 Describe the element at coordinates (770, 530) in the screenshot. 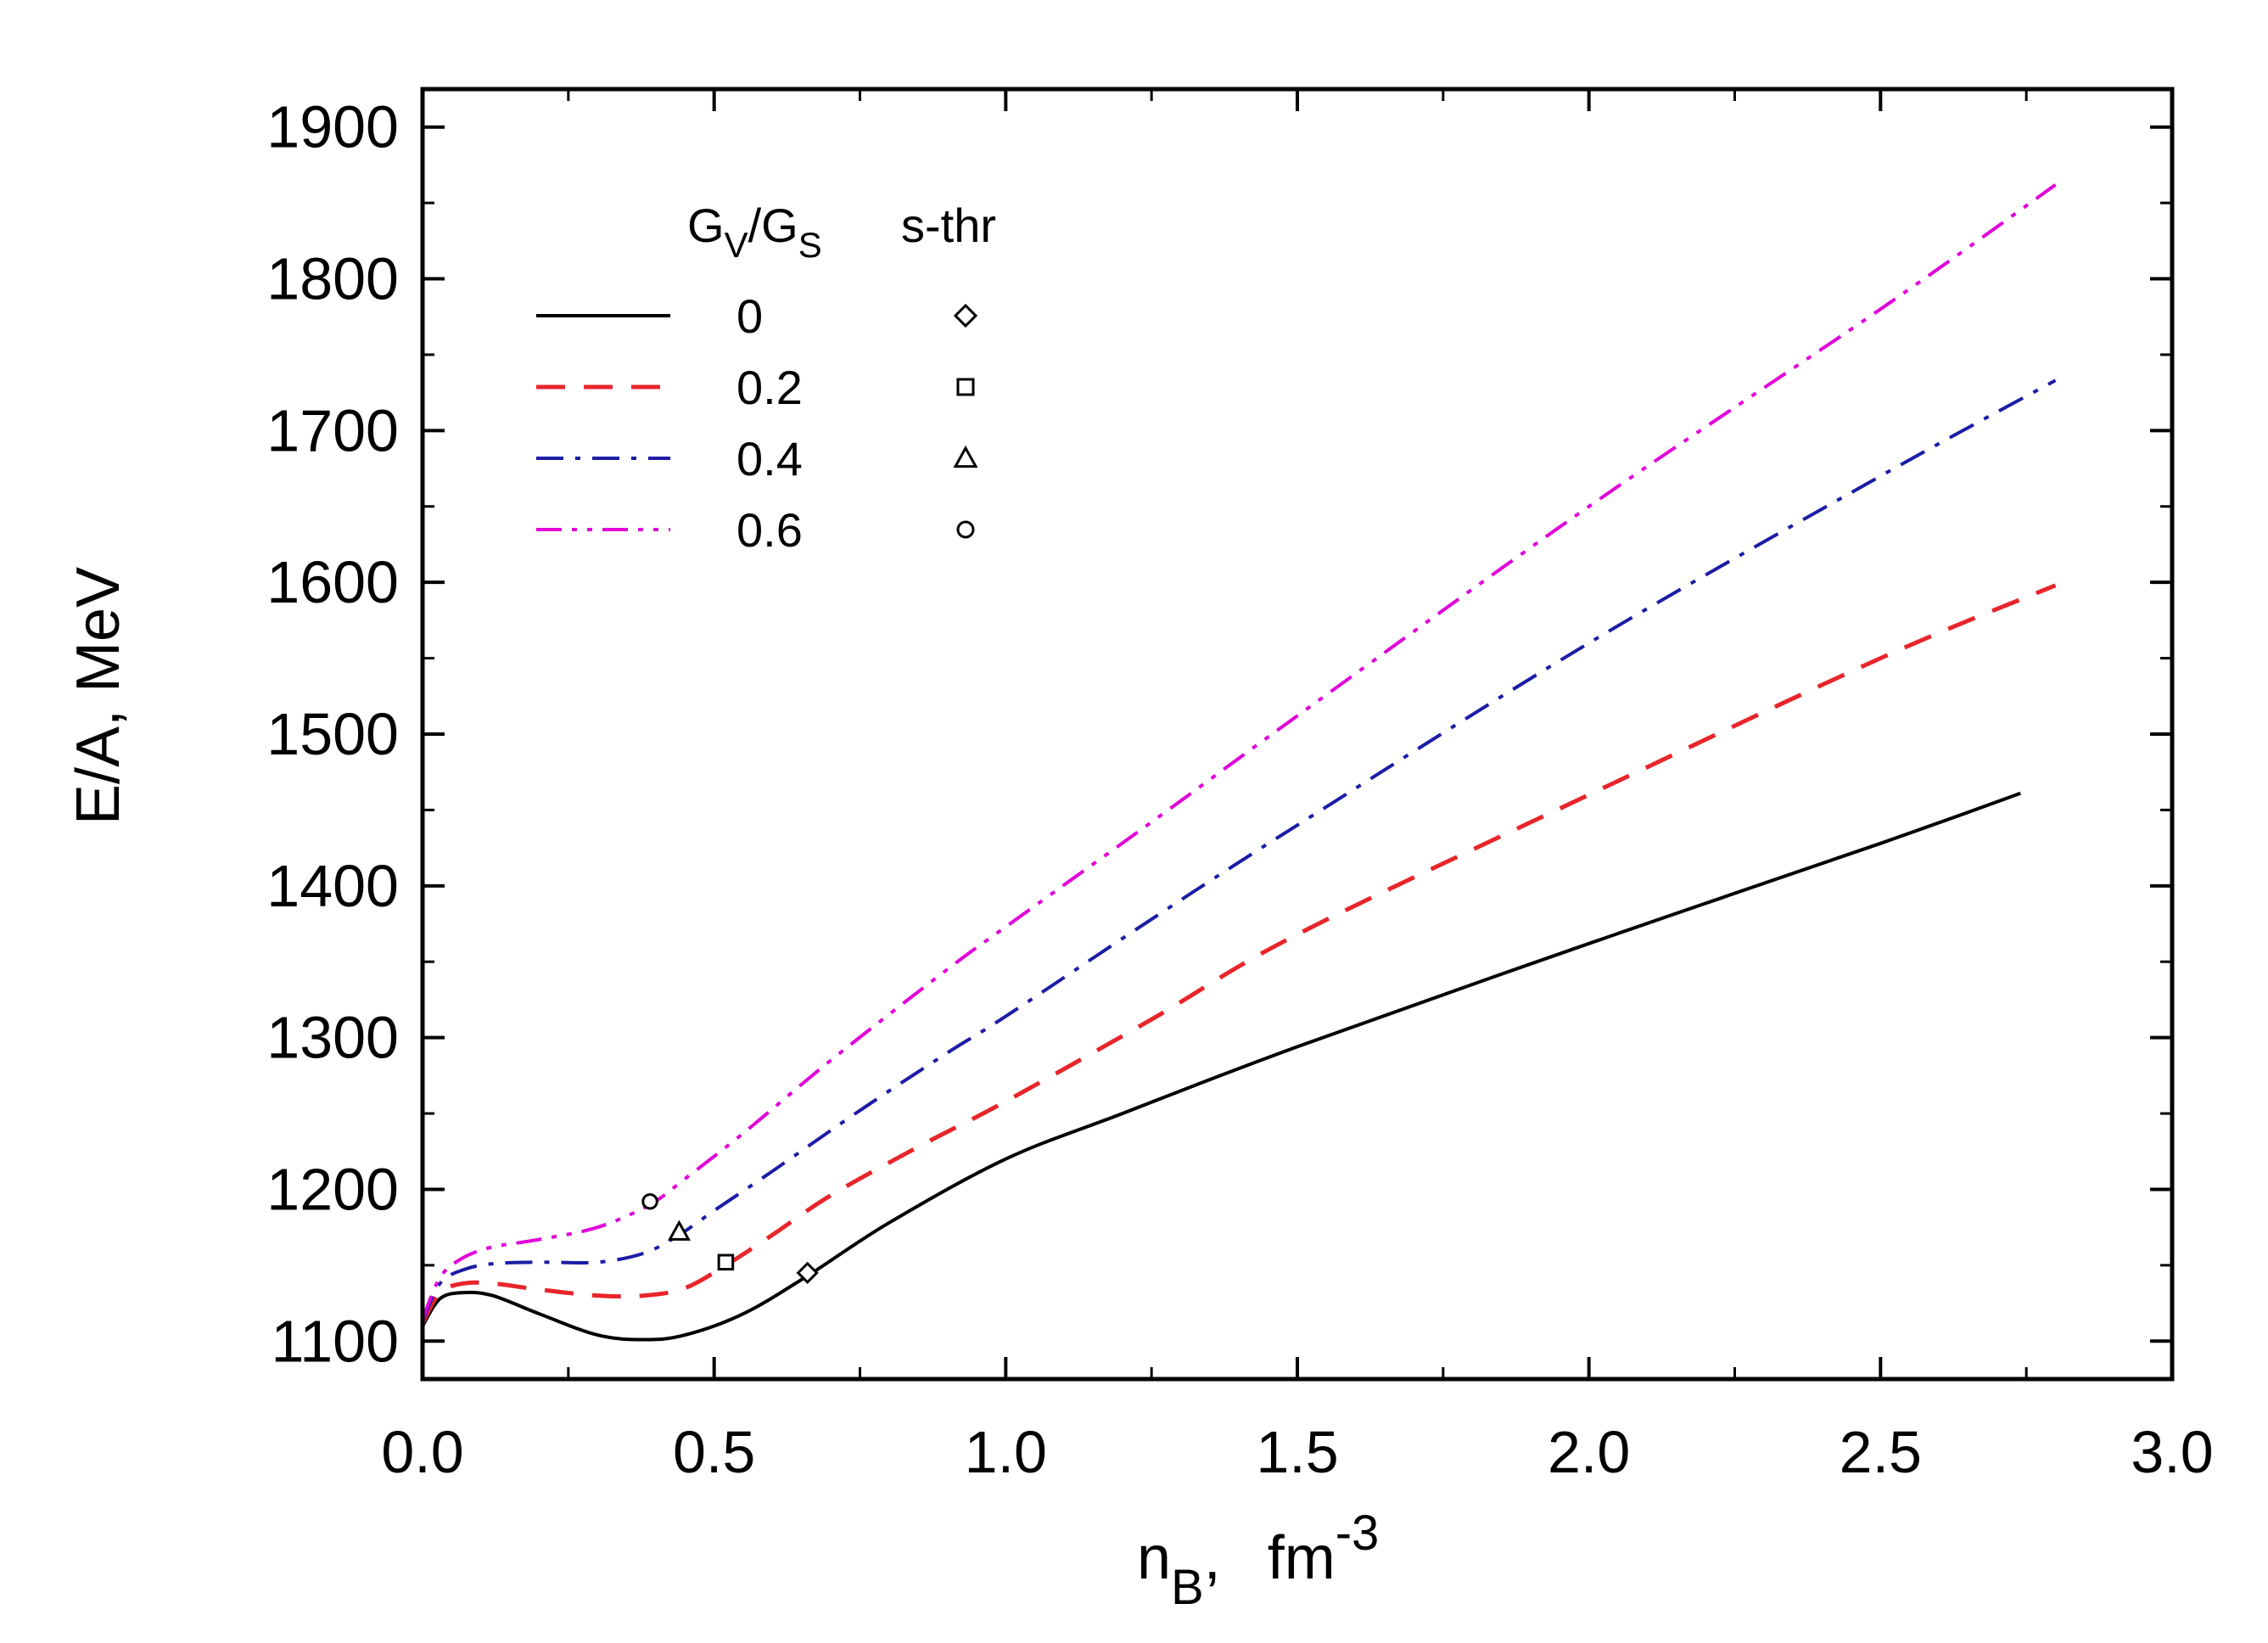

I see `legend-label-4: 0.6` at that location.